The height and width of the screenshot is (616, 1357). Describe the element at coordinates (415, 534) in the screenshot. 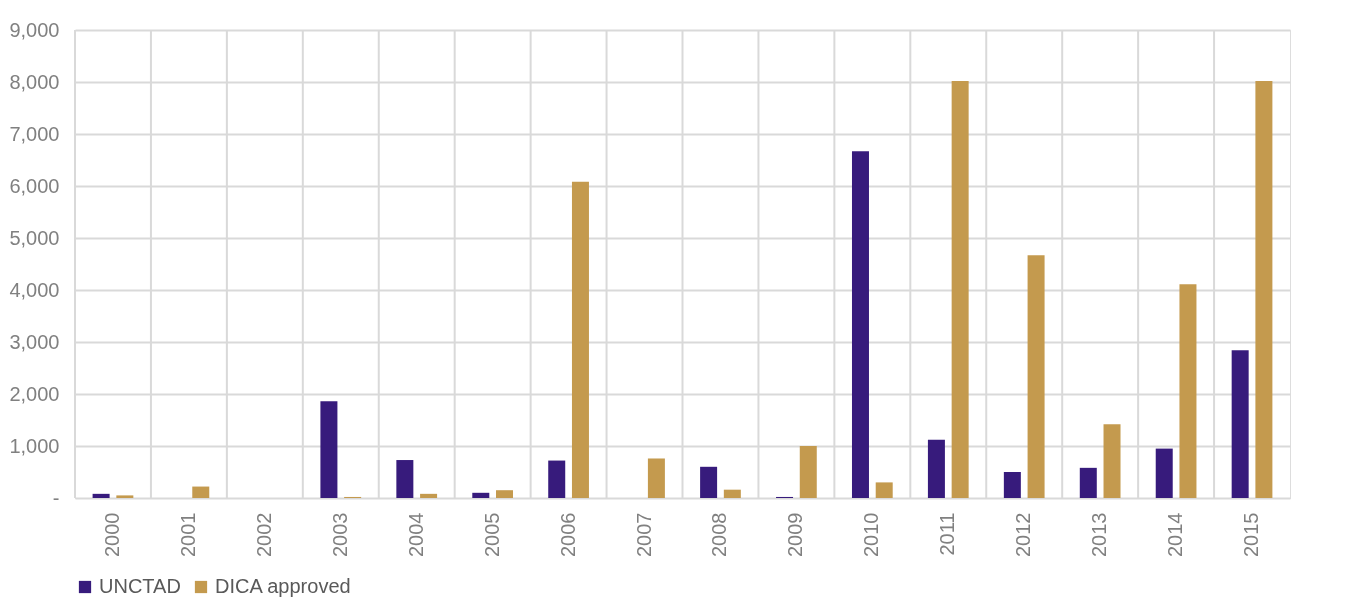

I see `x-tick-label: 2004` at that location.